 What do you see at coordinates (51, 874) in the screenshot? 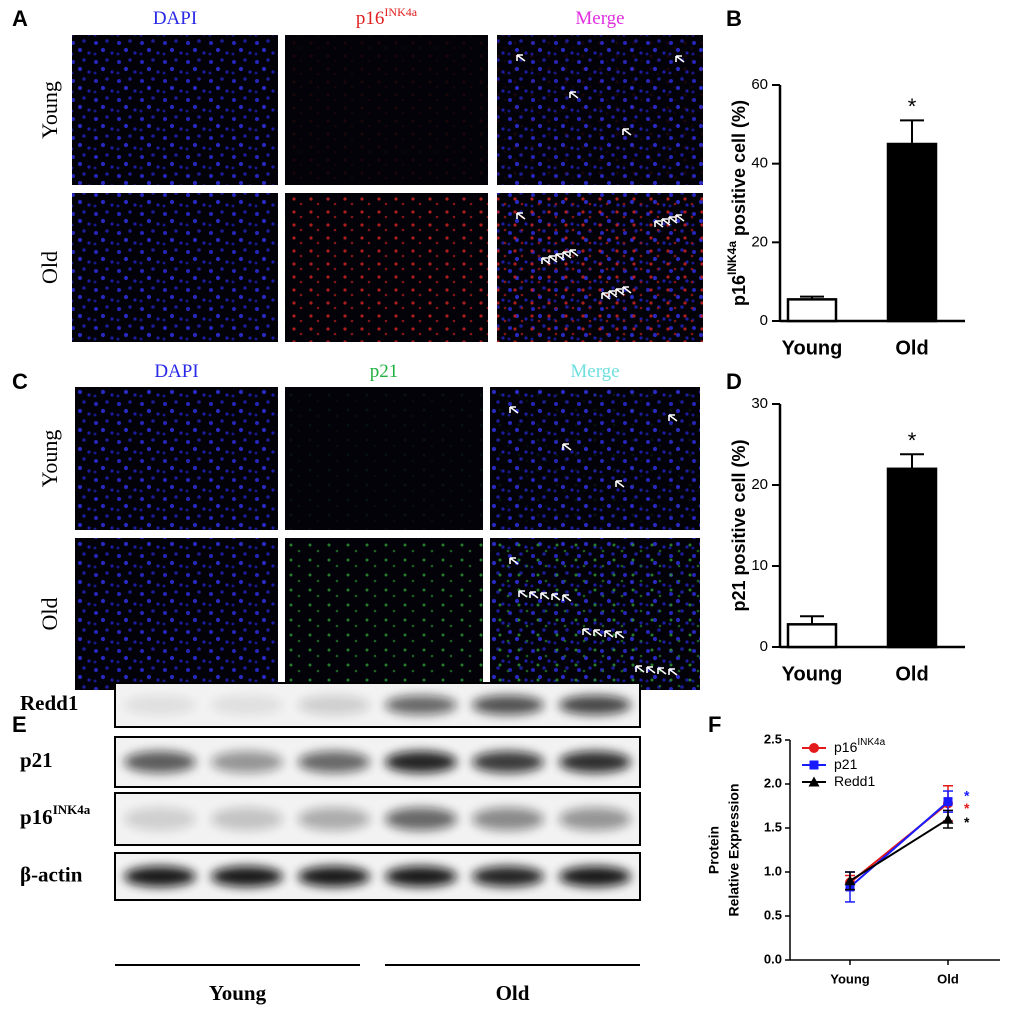
I see `blot-label: β-actin` at bounding box center [51, 874].